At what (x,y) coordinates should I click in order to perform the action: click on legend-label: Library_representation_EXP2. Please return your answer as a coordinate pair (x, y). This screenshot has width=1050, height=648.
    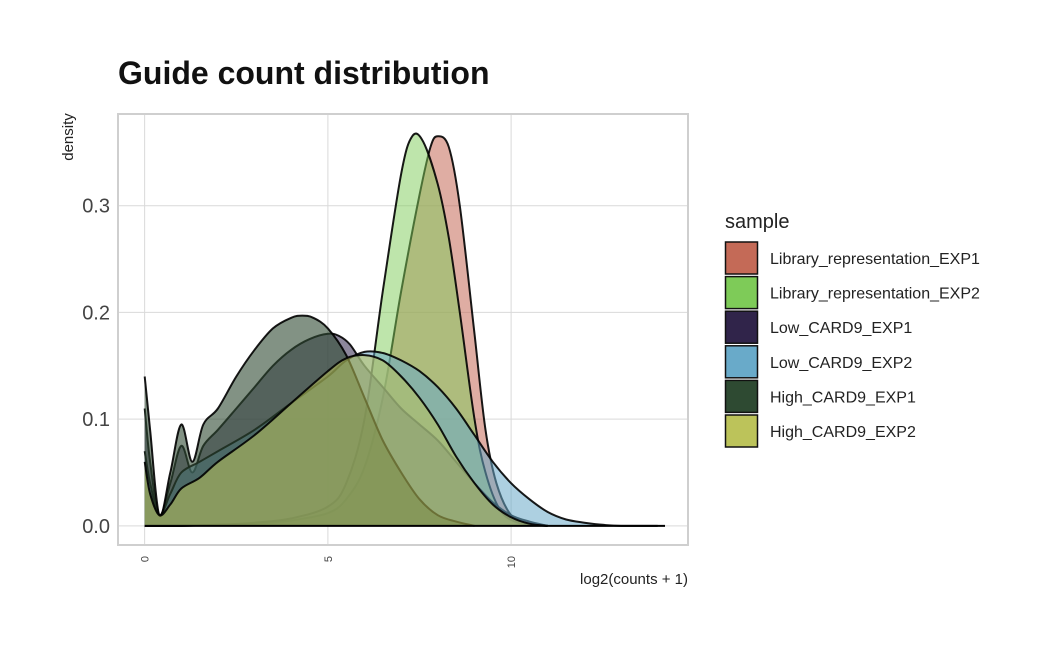
    Looking at the image, I should click on (875, 294).